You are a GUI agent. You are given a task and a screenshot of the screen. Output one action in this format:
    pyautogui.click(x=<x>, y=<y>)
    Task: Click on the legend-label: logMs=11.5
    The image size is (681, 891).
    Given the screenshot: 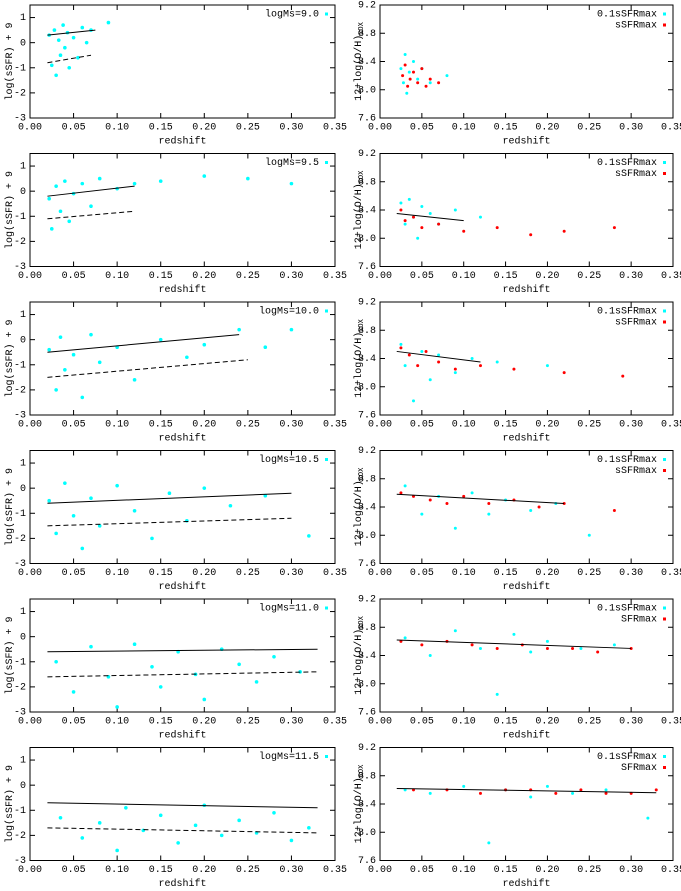 What is the action you would take?
    pyautogui.click(x=289, y=757)
    